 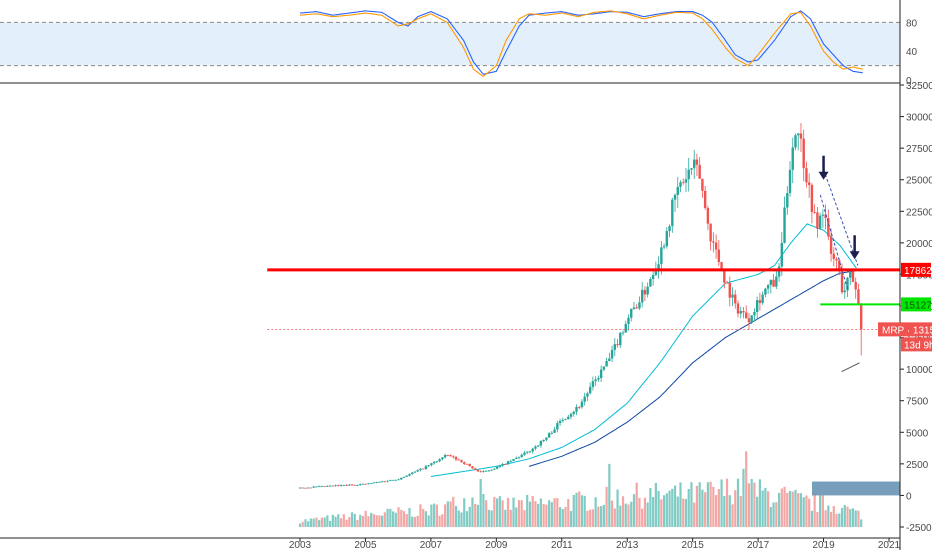 I want to click on oscillator-series-line, so click(x=581, y=42).